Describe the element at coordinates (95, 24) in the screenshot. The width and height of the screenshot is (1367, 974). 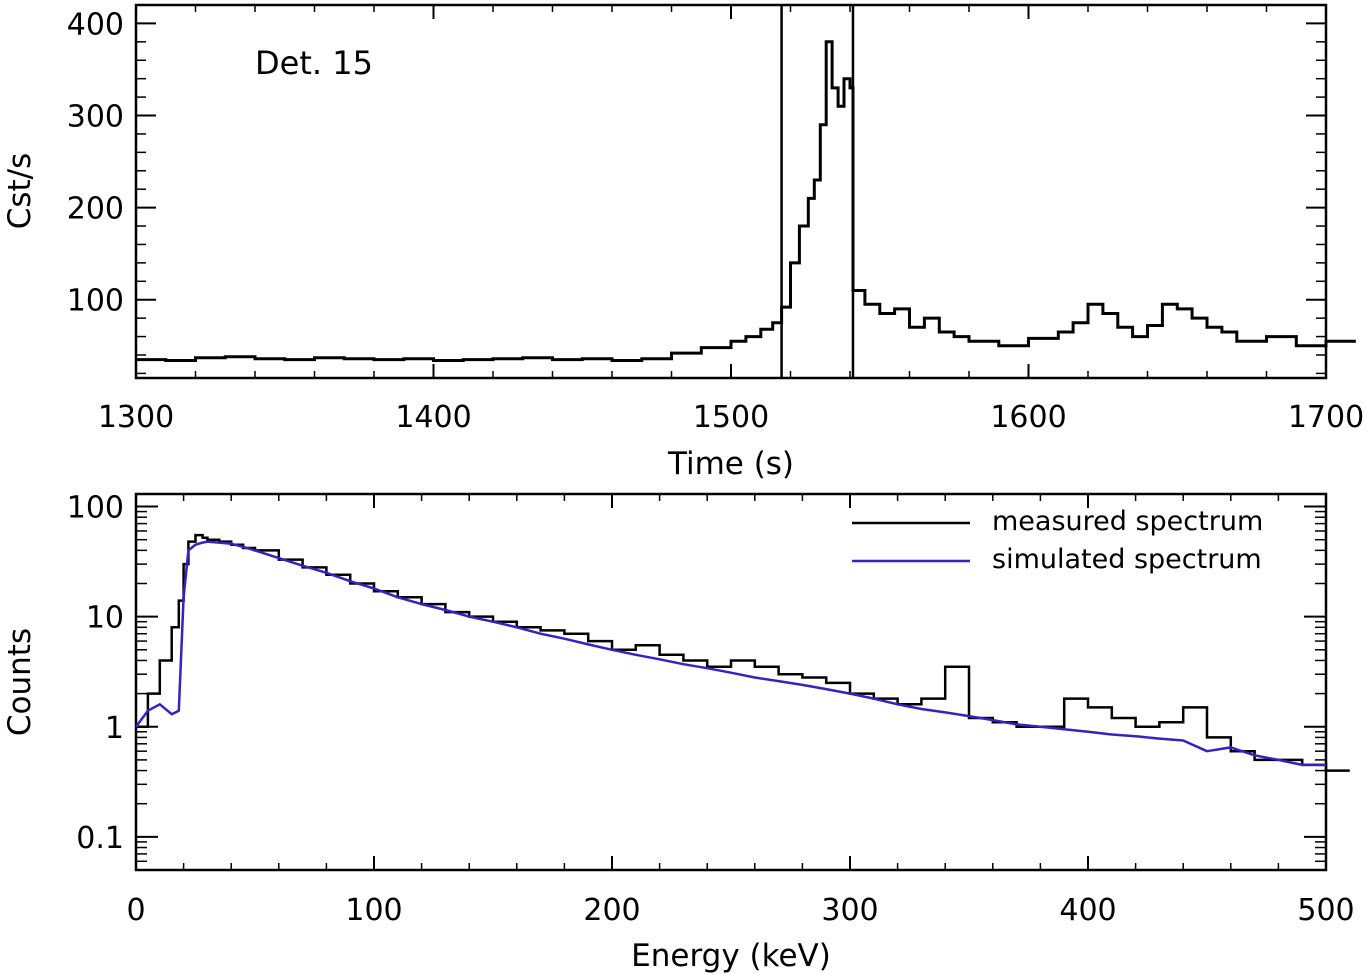
I see `y-tick-label: 400` at that location.